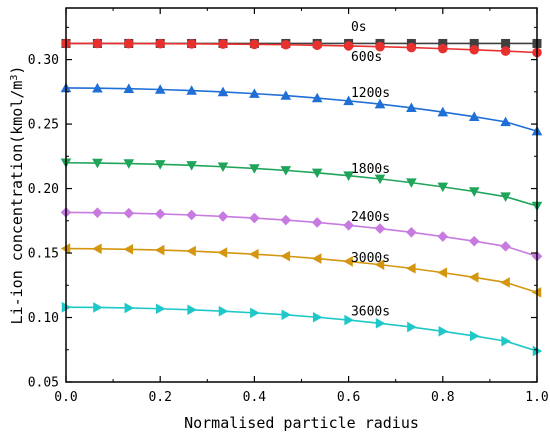 This screenshot has height=439, width=550. Describe the element at coordinates (370, 217) in the screenshot. I see `series-annotation: 2400s` at that location.